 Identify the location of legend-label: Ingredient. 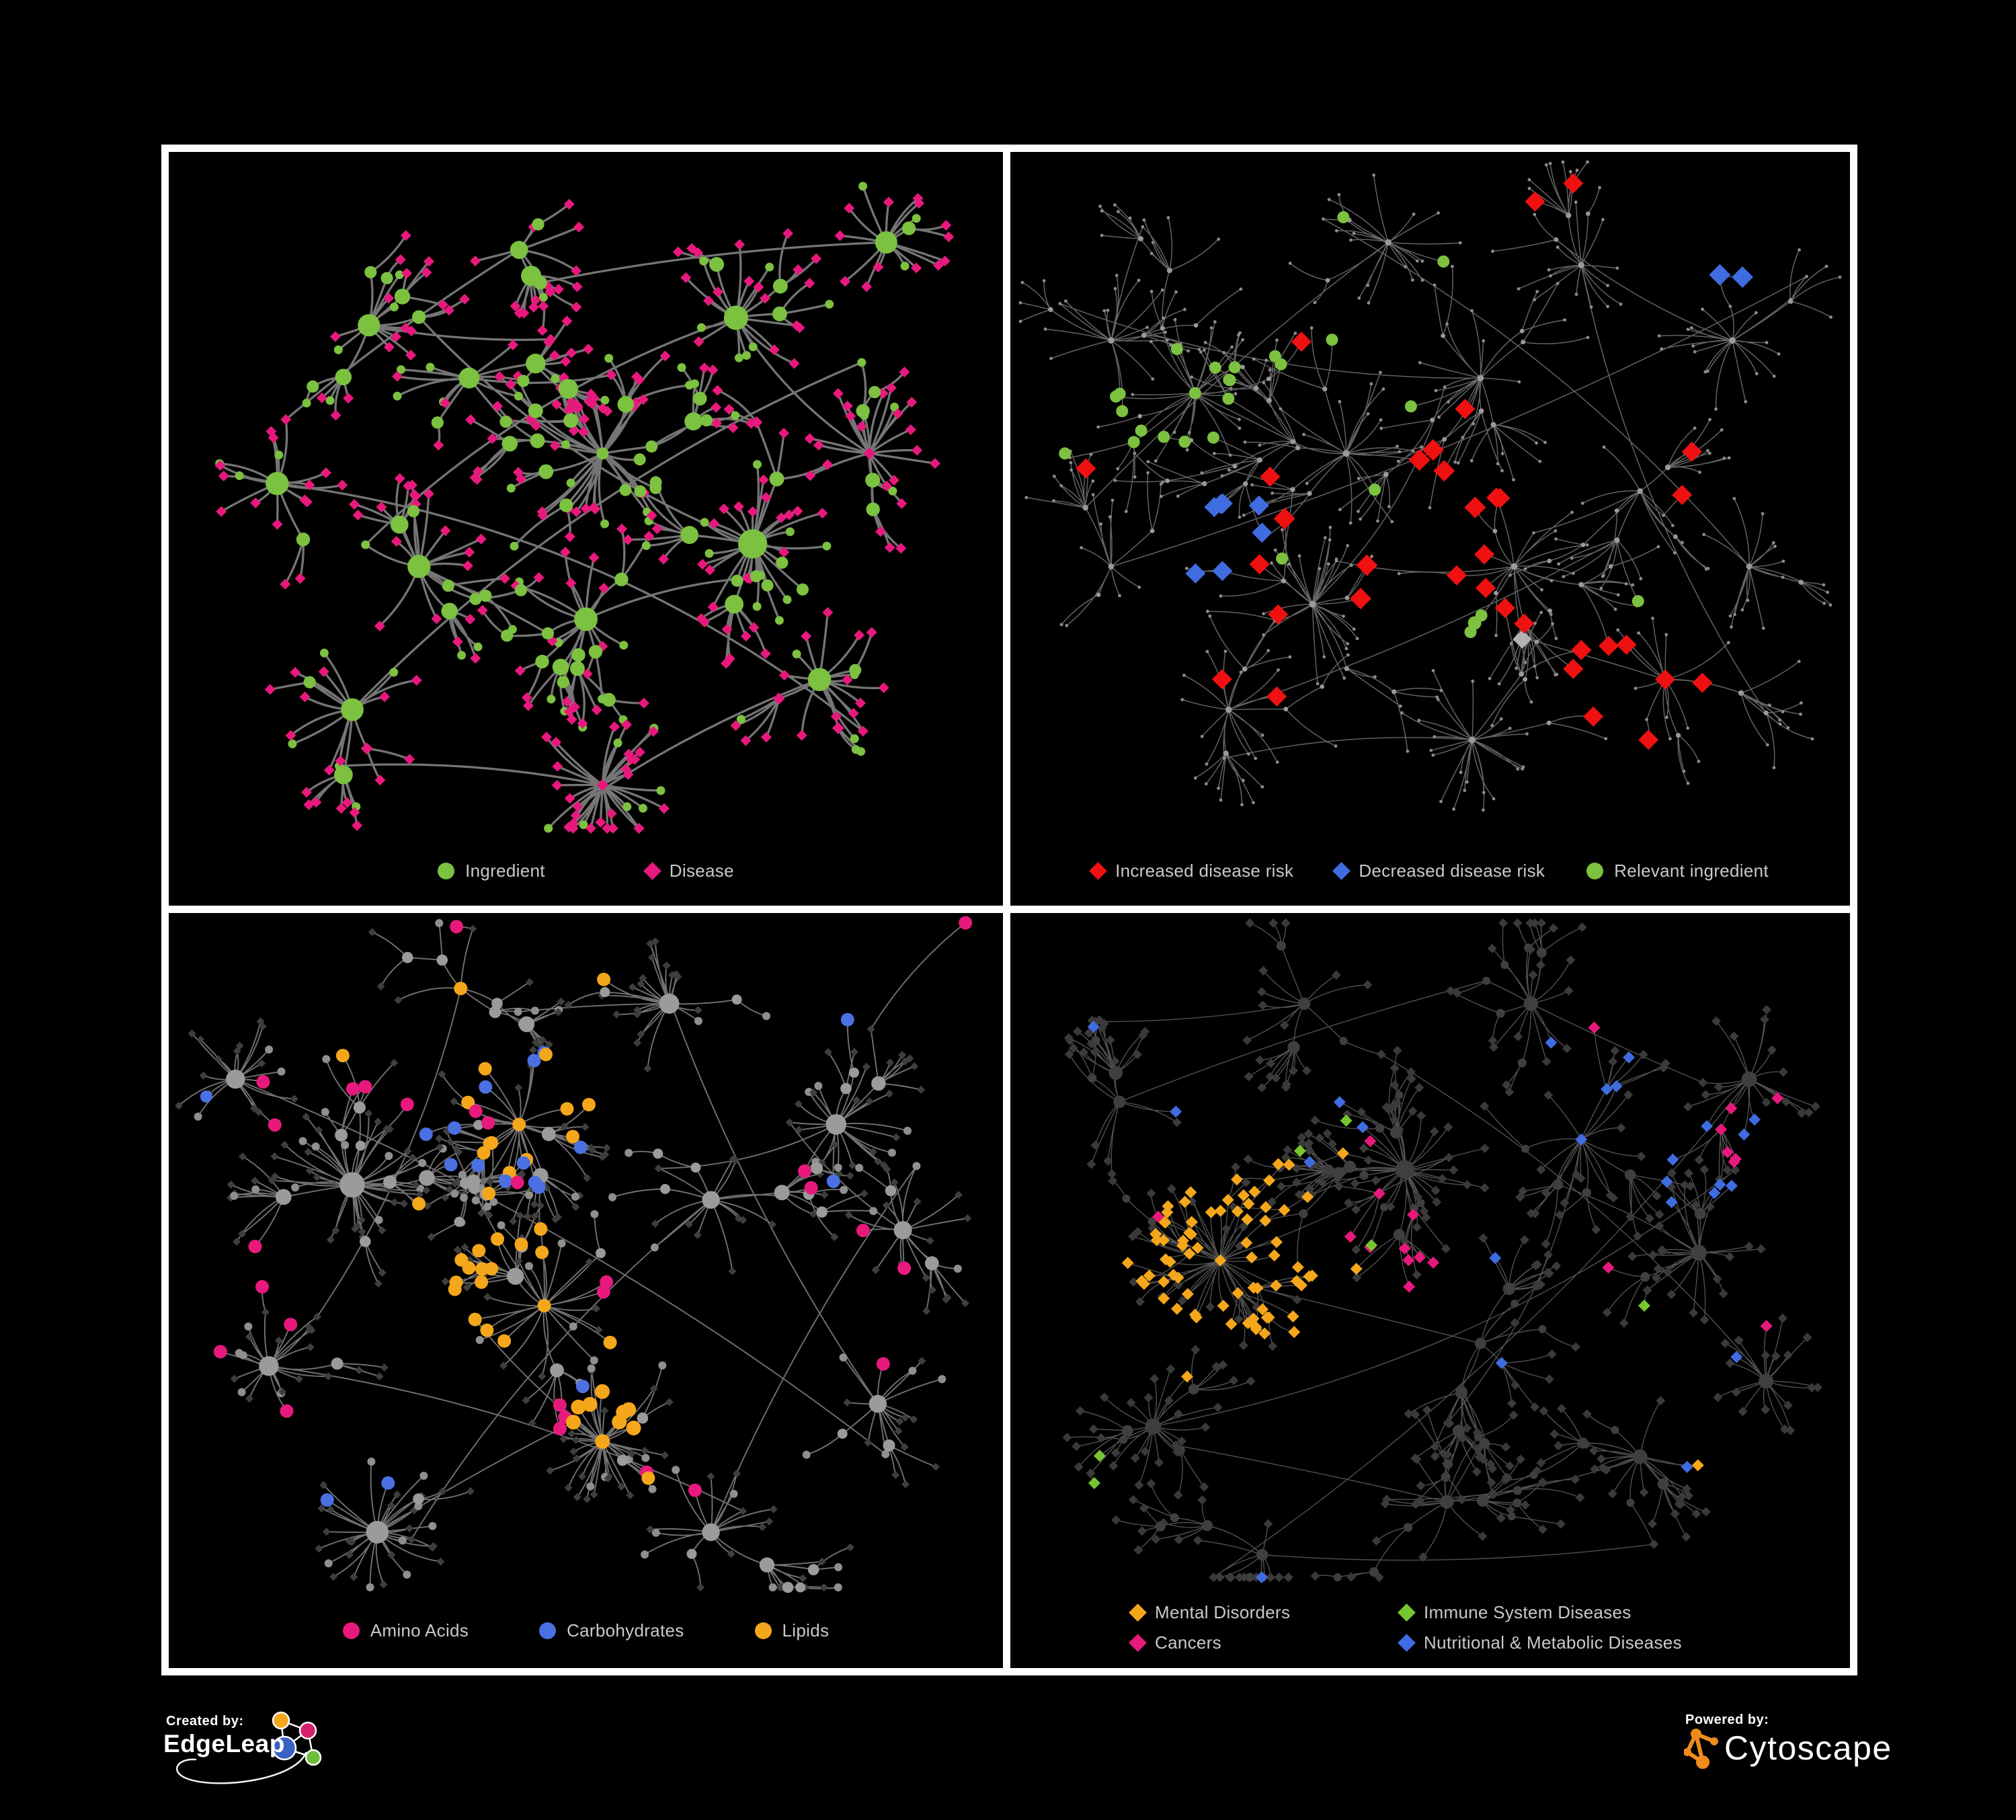
(505, 871).